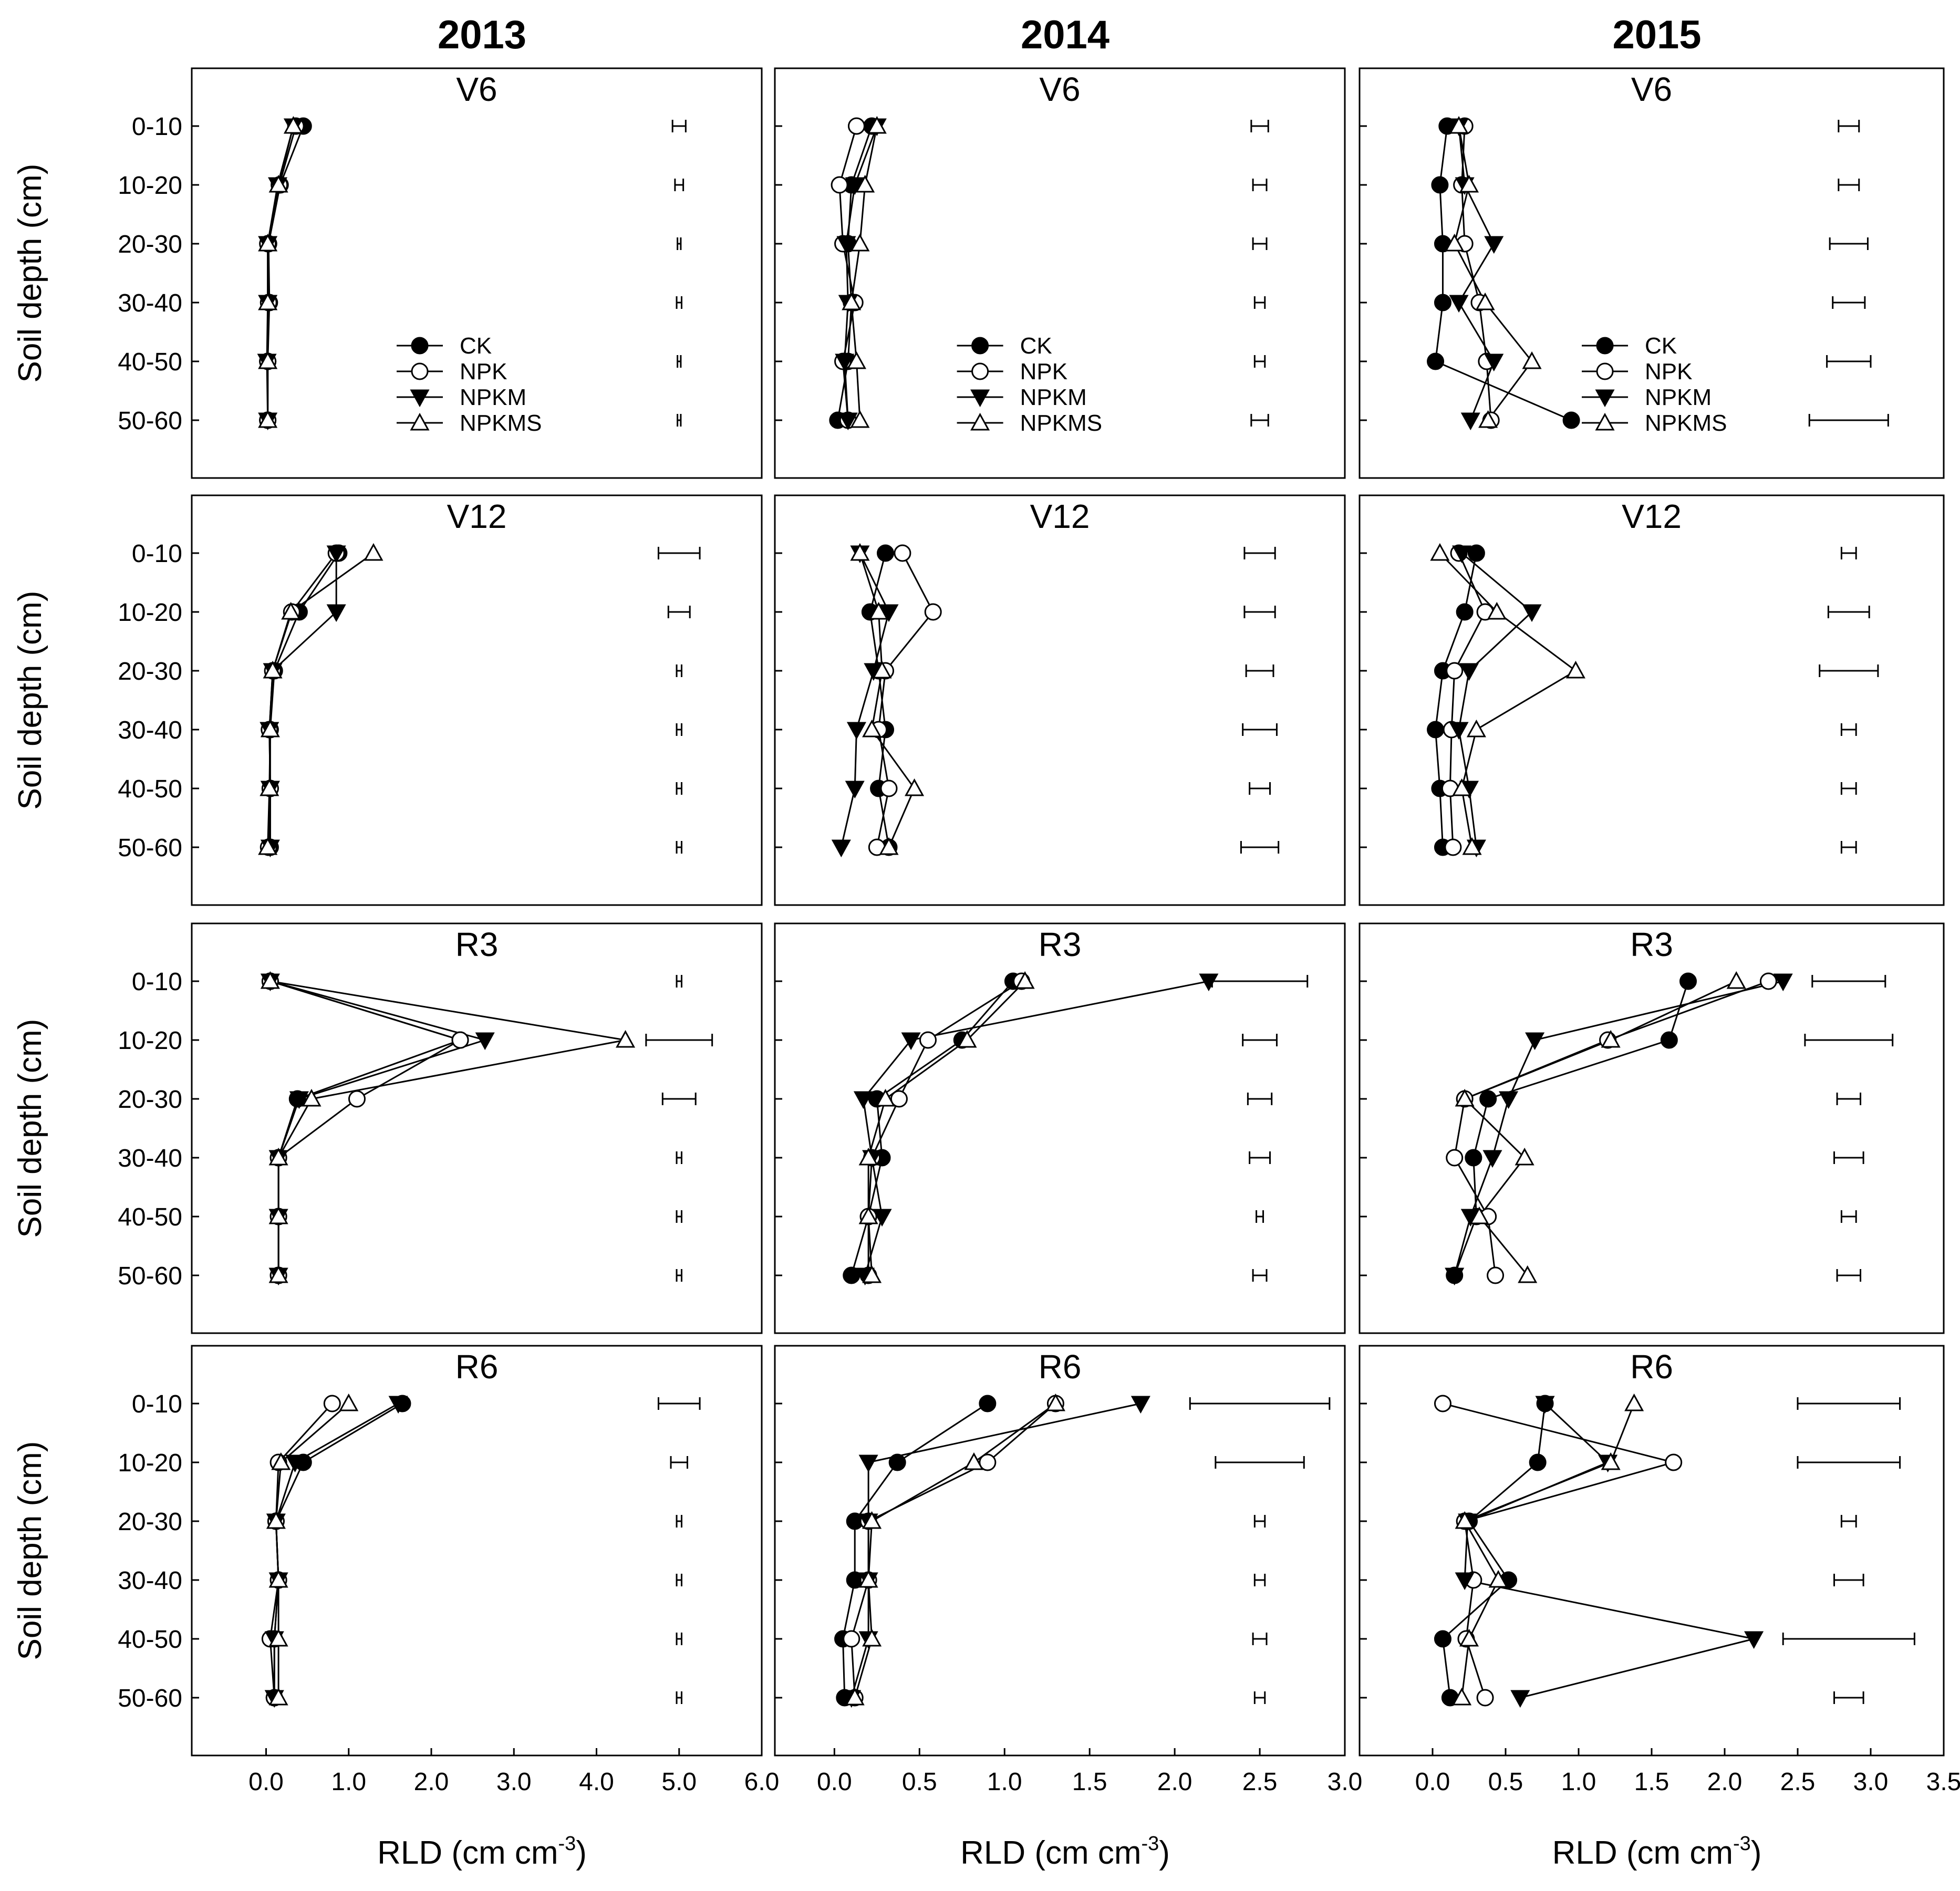  Describe the element at coordinates (150, 1041) in the screenshot. I see `depth-label-10-20: 10-20` at that location.